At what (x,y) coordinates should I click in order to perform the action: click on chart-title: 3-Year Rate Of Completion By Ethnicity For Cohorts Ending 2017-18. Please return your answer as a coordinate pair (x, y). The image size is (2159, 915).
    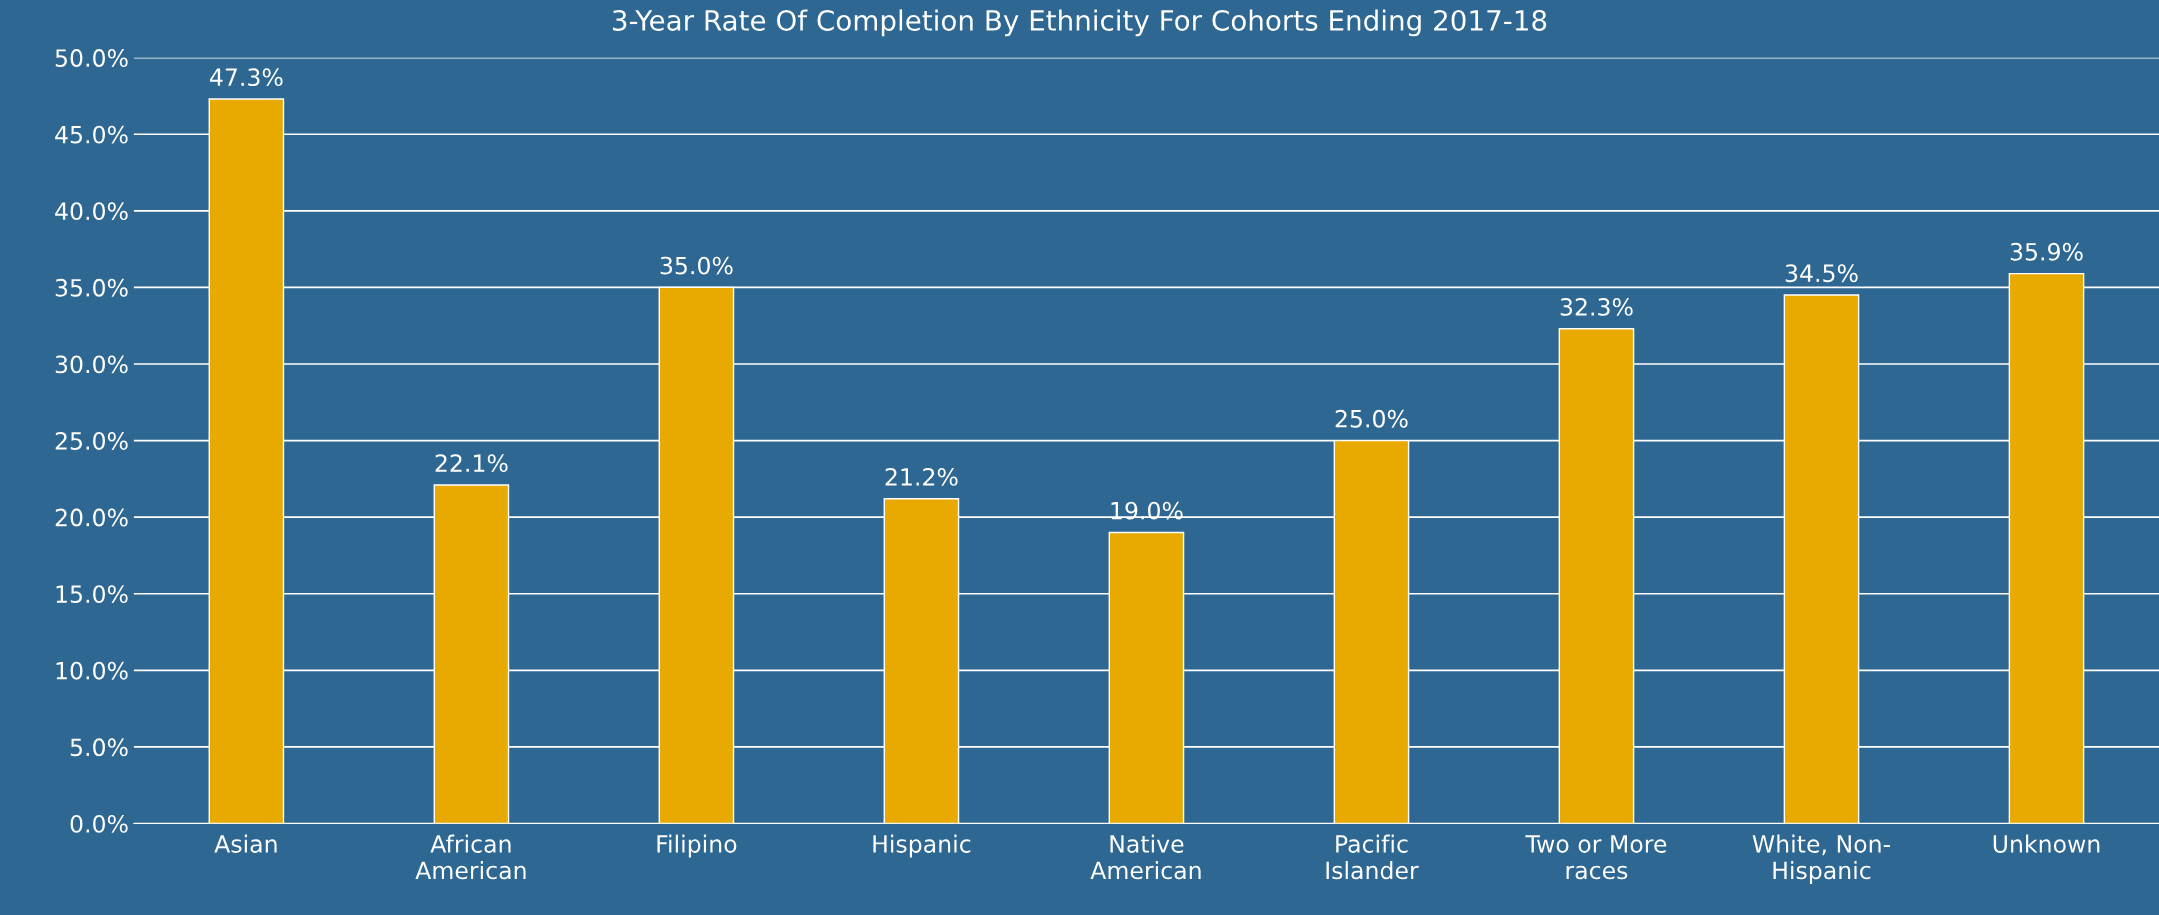
    Looking at the image, I should click on (1079, 23).